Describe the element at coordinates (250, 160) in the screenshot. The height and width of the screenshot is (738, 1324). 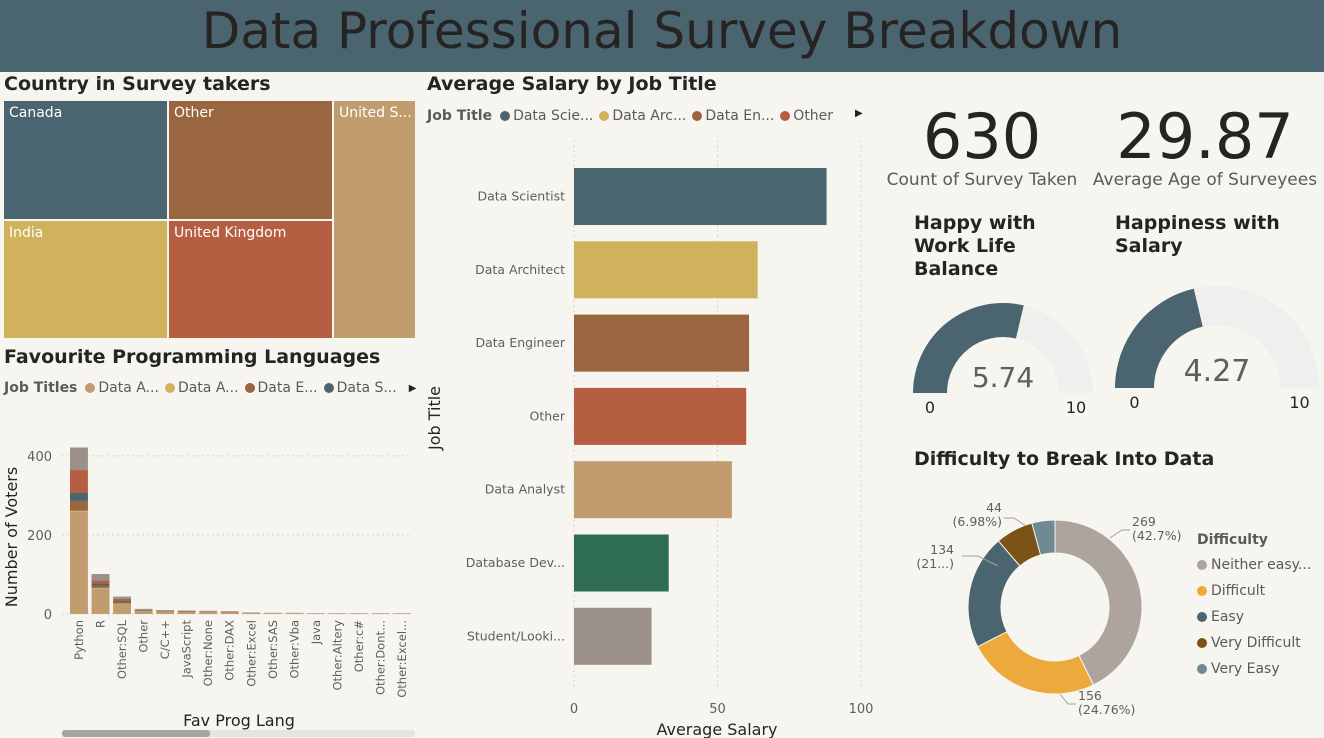
I see `treemap-cell-other: Other` at that location.